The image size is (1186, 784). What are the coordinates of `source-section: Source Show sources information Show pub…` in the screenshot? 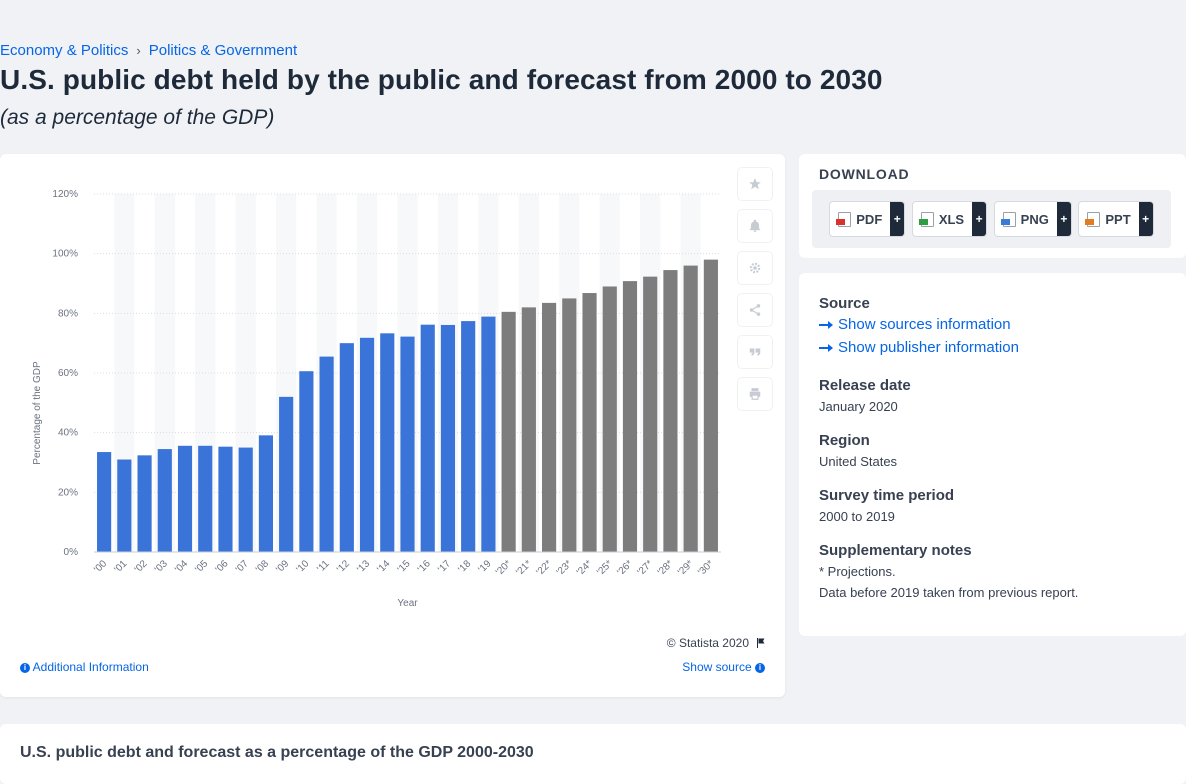 It's located at (919, 325).